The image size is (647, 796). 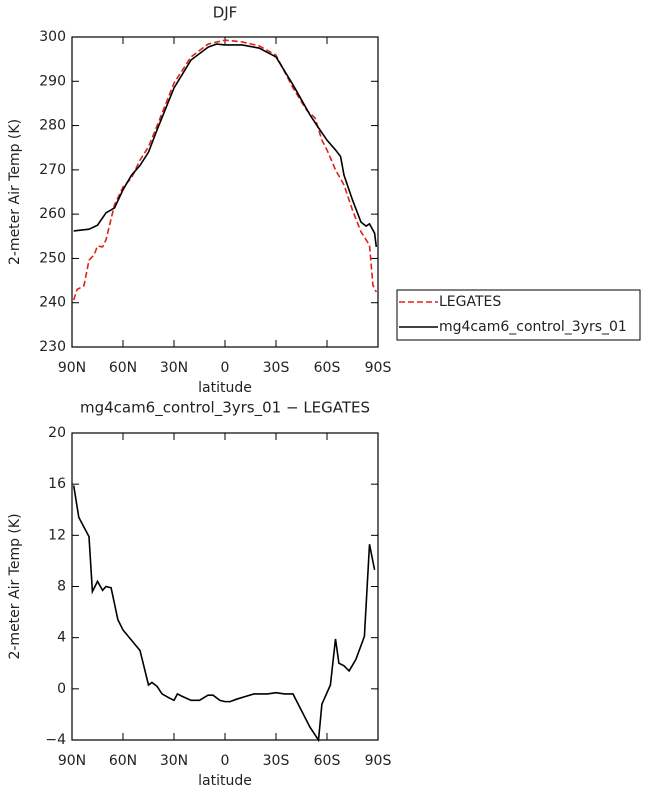 I want to click on y-tick-label: 20, so click(x=57, y=433).